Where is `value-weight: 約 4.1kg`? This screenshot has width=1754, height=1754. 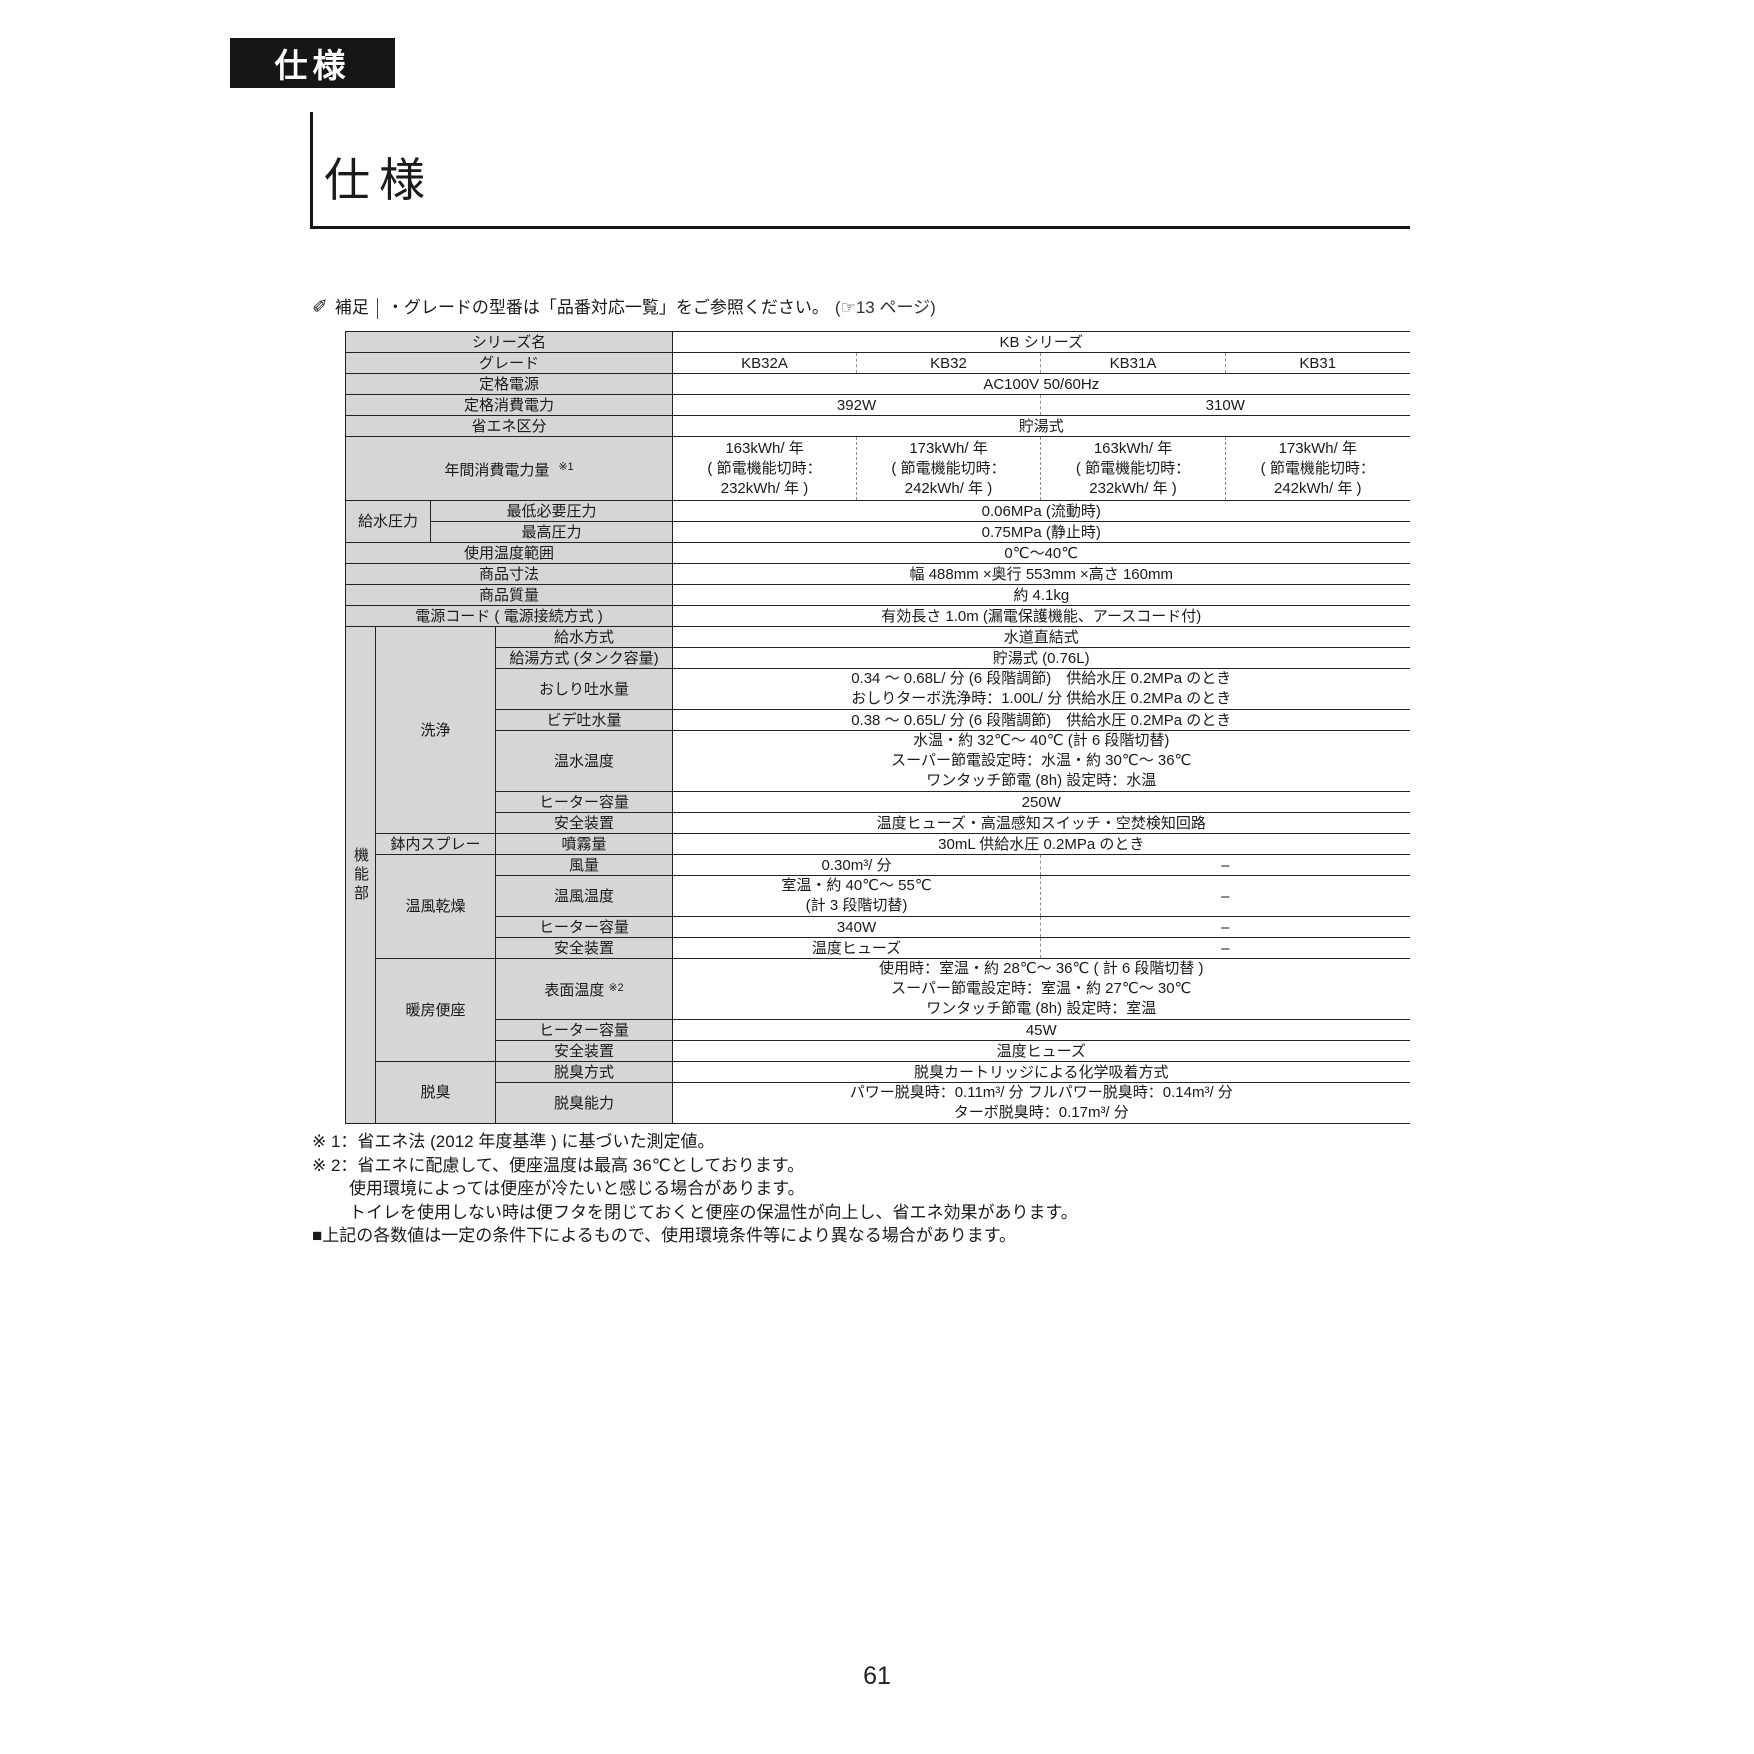
value-weight: 約 4.1kg is located at coordinates (1041, 595).